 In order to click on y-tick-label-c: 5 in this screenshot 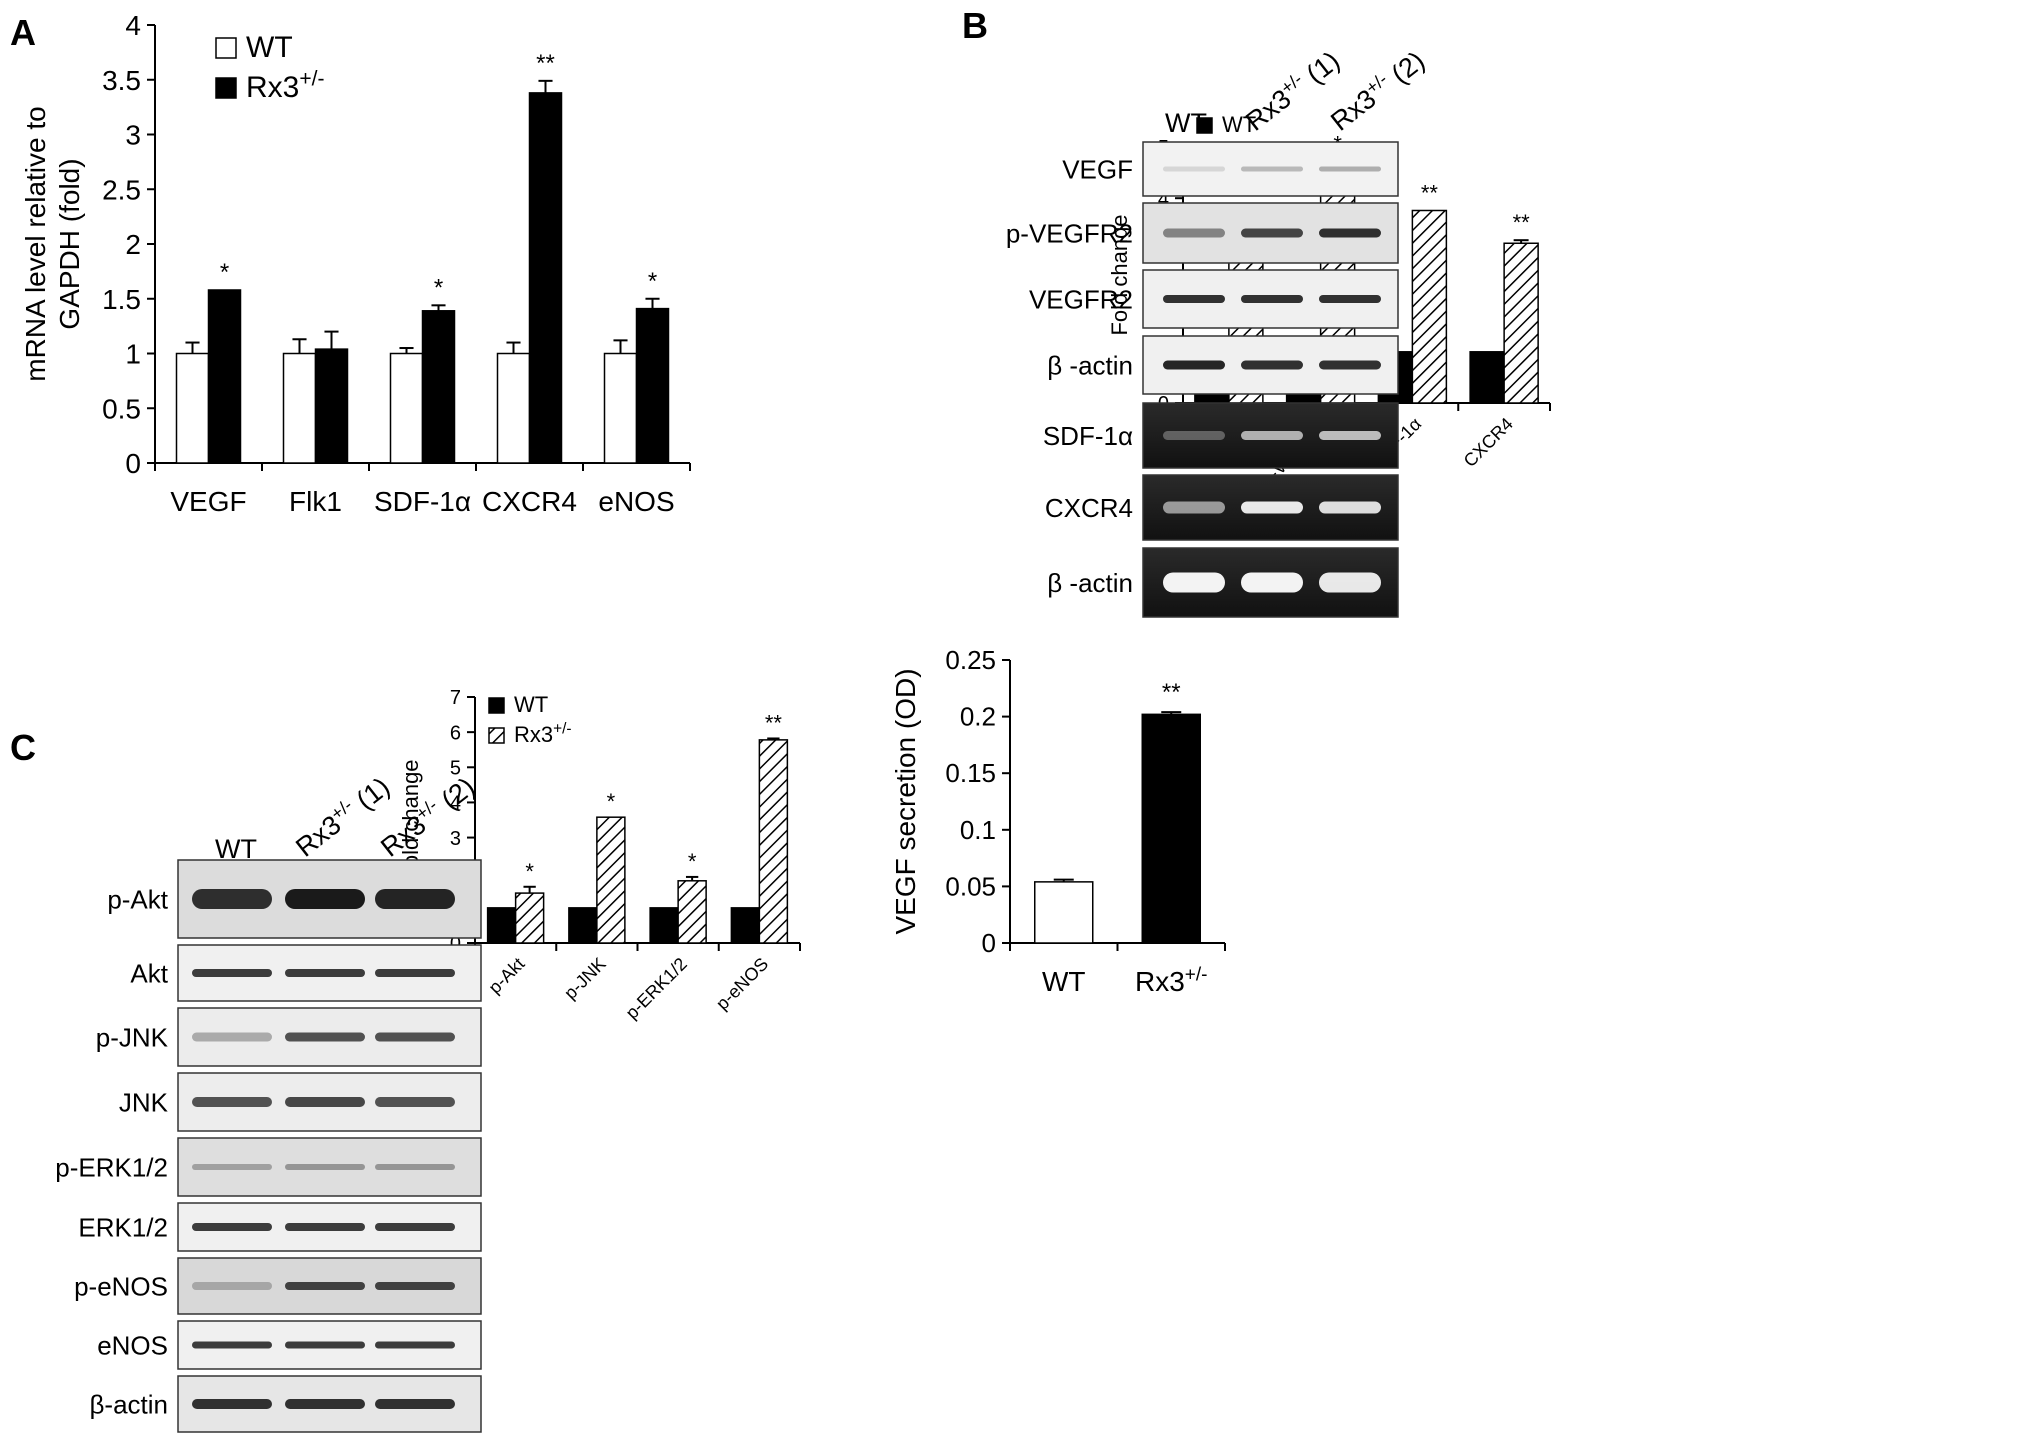, I will do `click(455, 768)`.